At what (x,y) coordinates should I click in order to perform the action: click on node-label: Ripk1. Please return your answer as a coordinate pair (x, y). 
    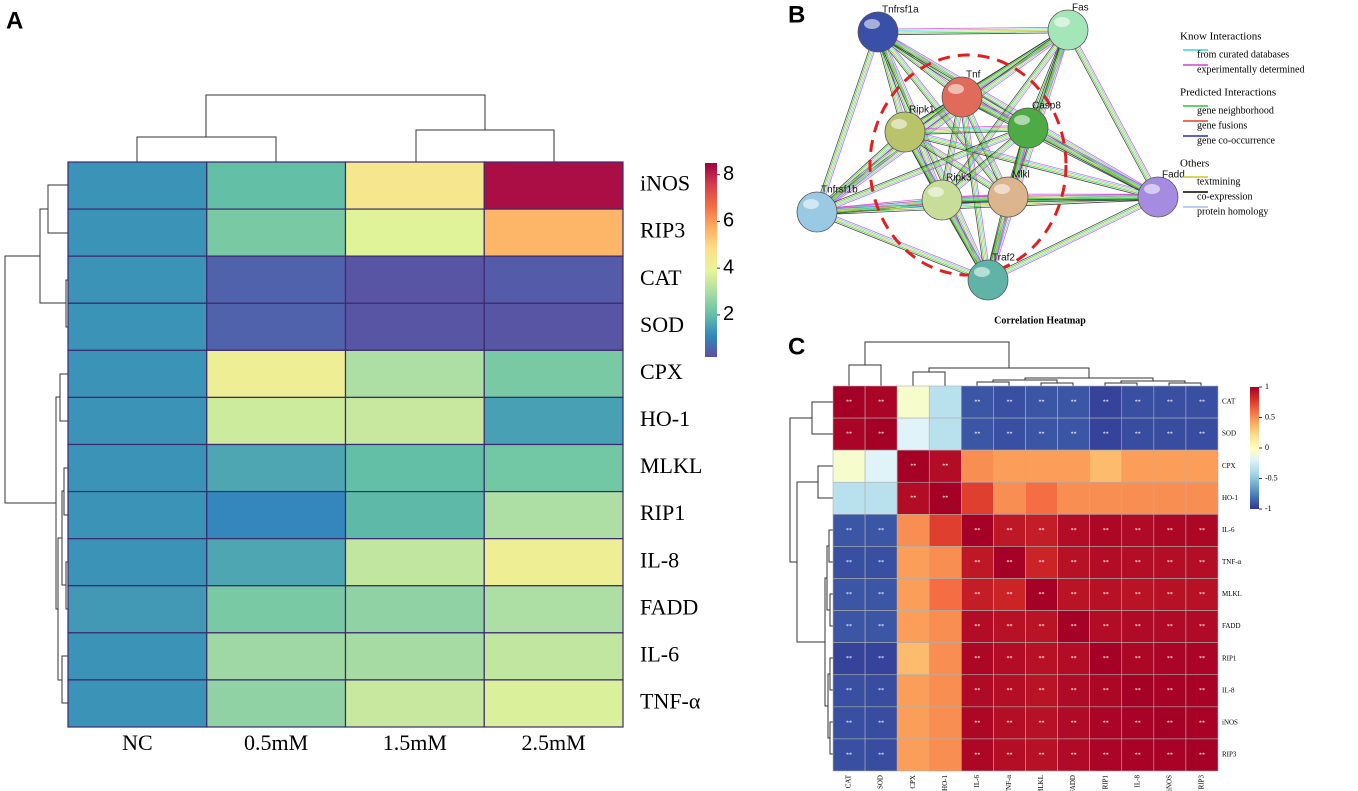
    Looking at the image, I should click on (922, 110).